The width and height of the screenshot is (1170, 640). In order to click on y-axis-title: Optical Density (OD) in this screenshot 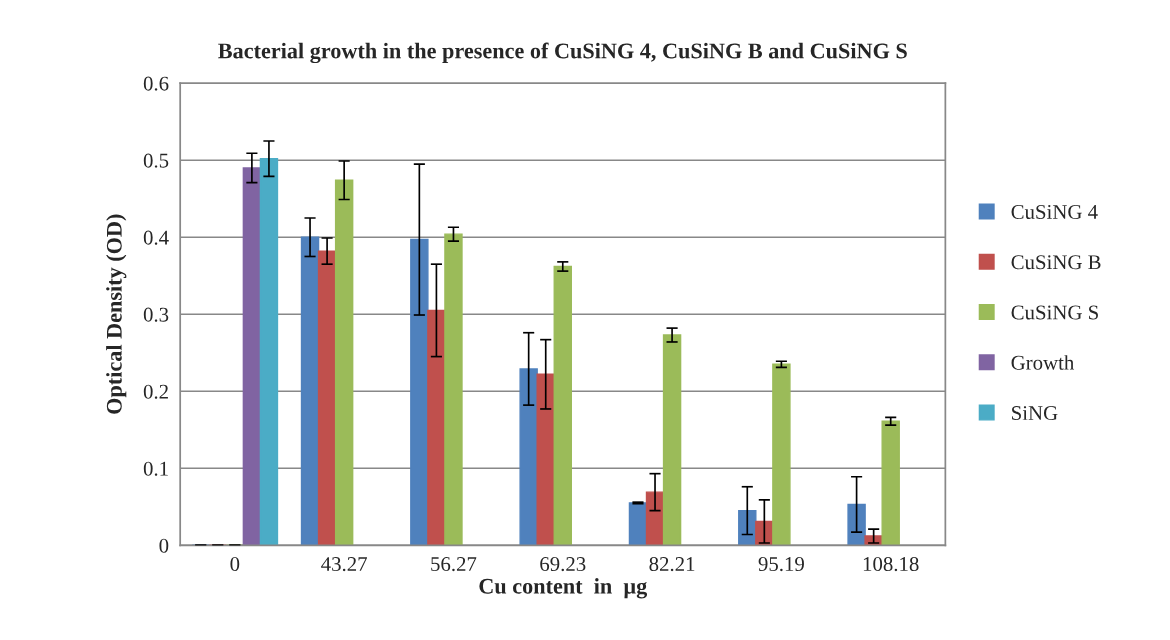, I will do `click(116, 314)`.